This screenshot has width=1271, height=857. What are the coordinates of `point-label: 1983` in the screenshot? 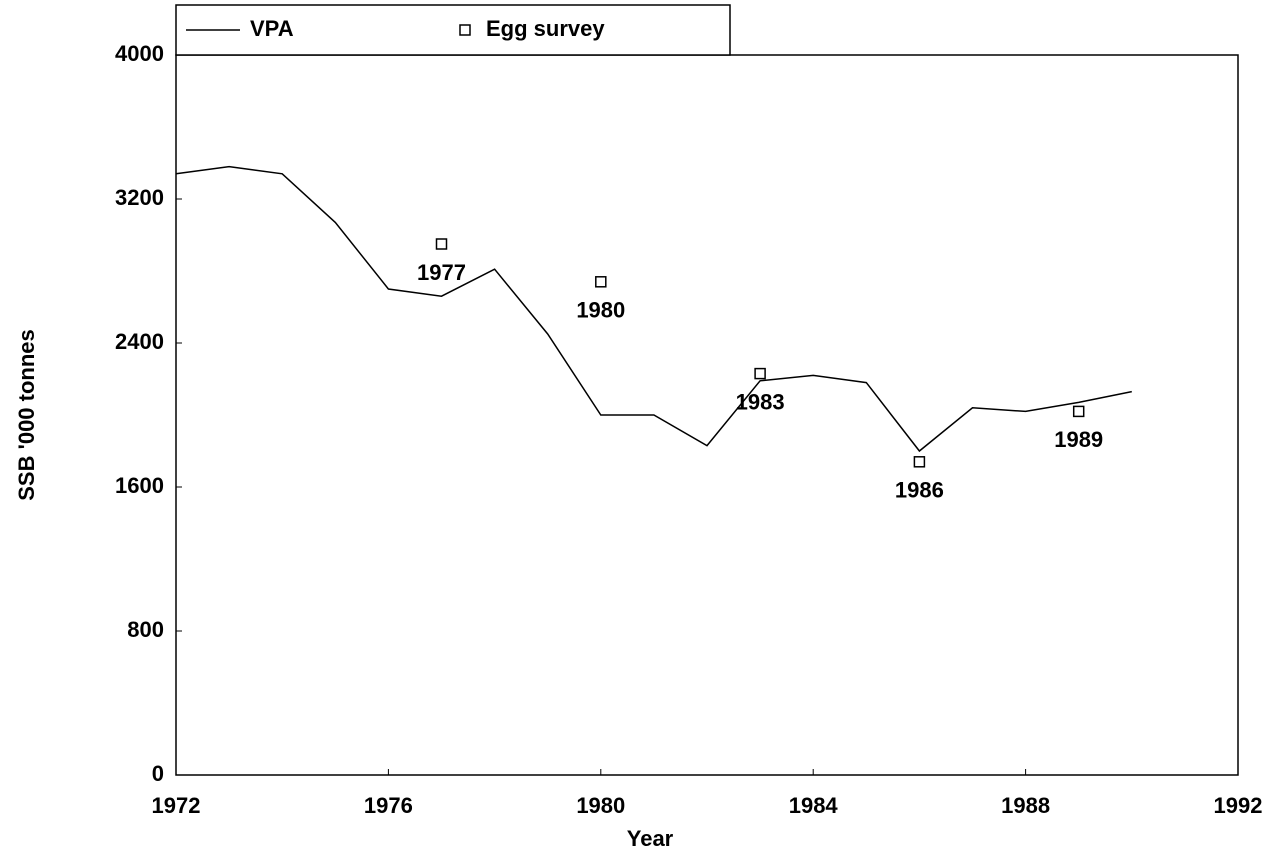 It's located at (760, 401).